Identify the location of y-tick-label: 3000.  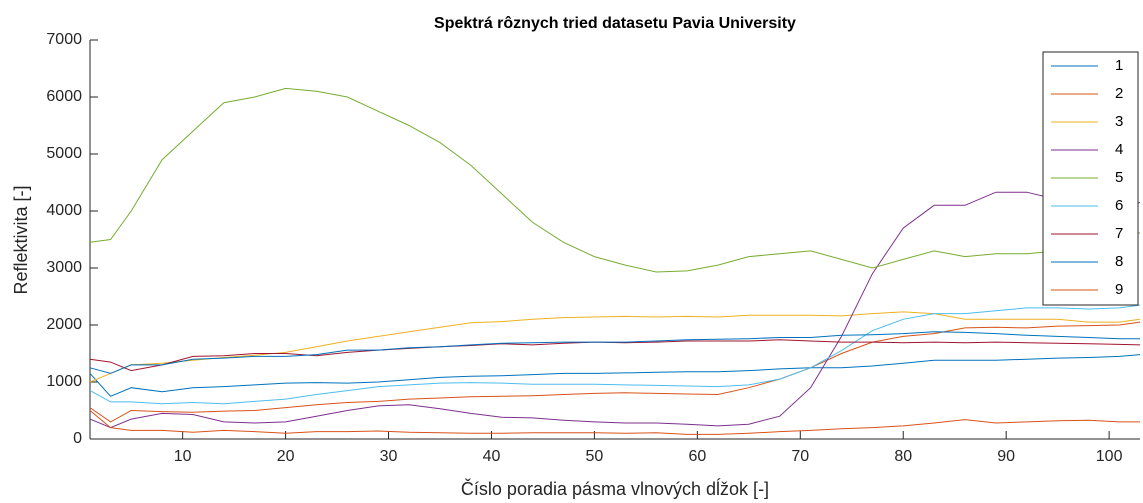
(64, 267).